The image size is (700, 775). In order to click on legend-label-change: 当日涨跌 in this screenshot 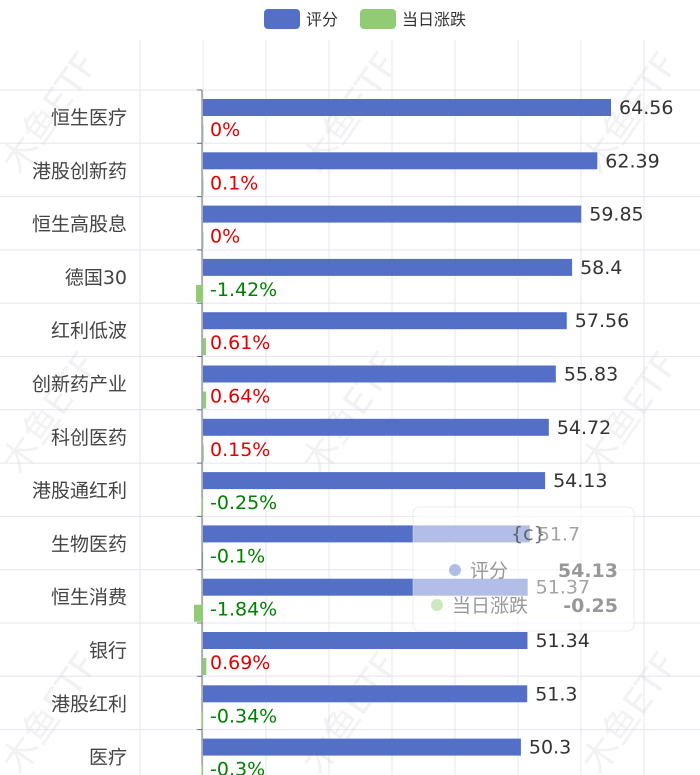, I will do `click(434, 19)`.